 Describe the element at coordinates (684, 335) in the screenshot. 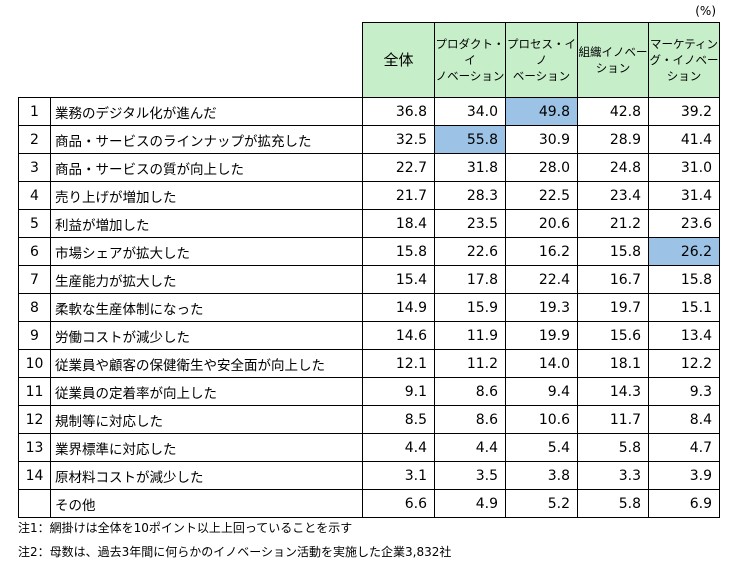

I see `value-cell: 13.4` at that location.